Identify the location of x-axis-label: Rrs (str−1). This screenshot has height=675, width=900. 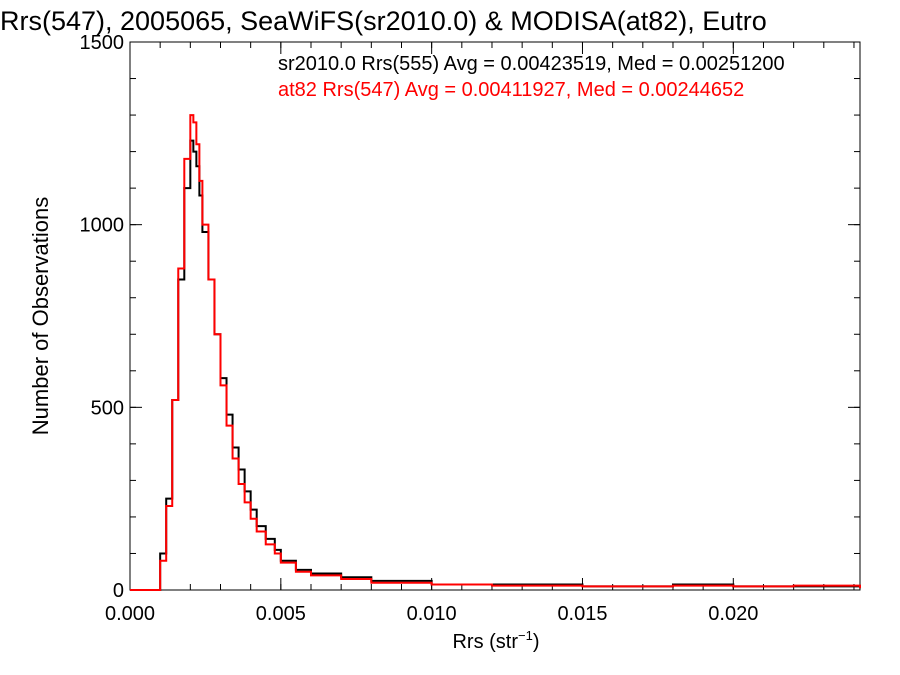
(495, 640).